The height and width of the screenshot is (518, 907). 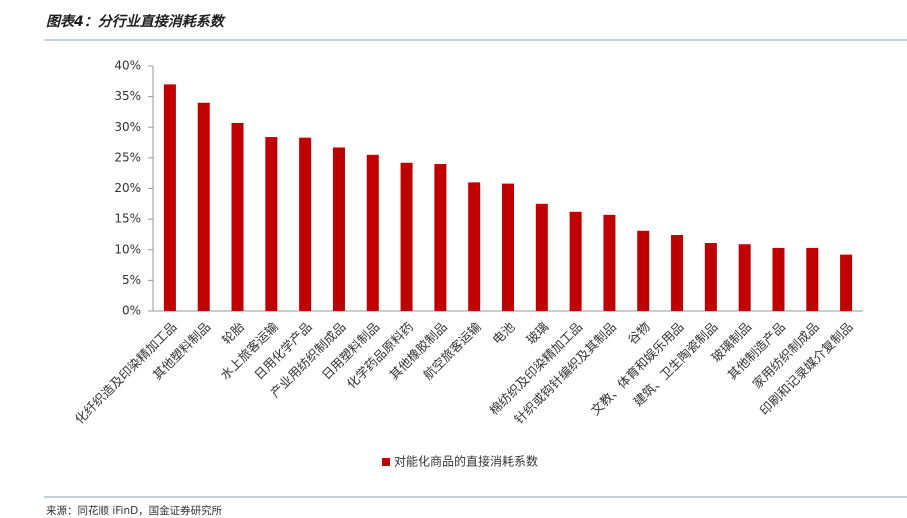 I want to click on x-tick-label: 玻璃, so click(x=537, y=333).